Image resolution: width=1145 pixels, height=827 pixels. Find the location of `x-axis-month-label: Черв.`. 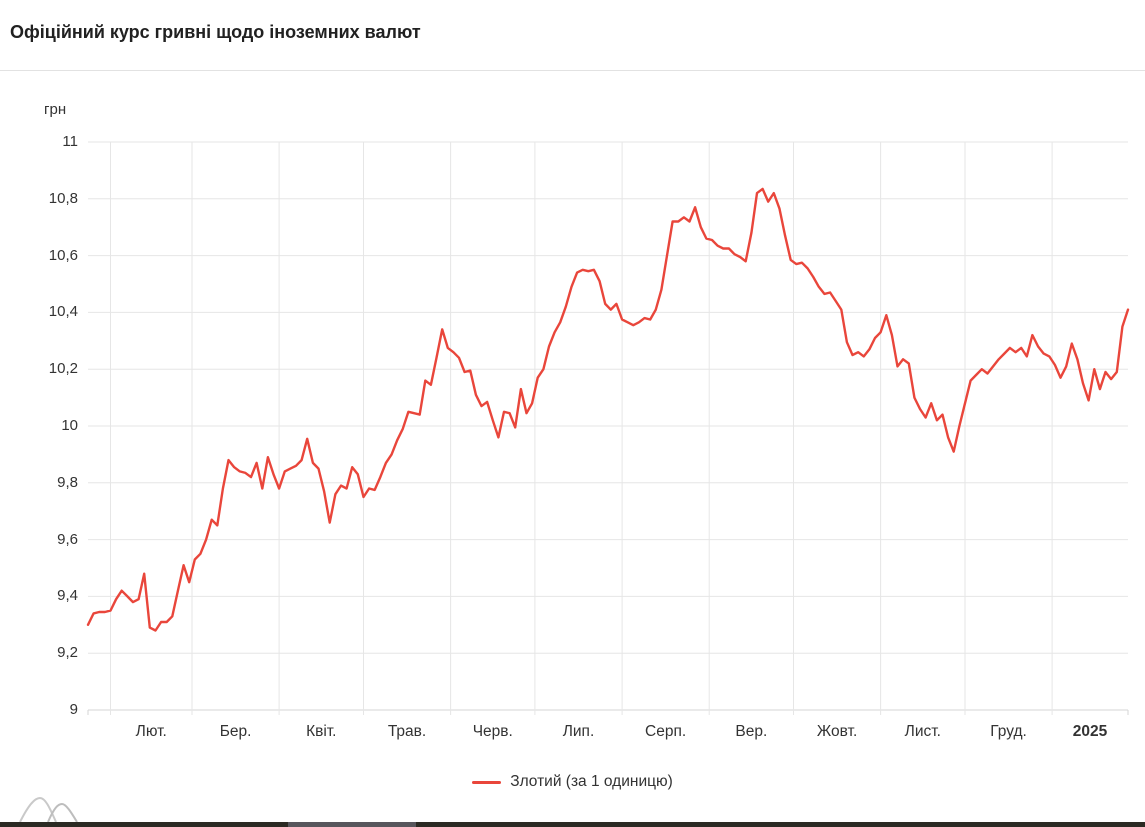

x-axis-month-label: Черв. is located at coordinates (492, 731).